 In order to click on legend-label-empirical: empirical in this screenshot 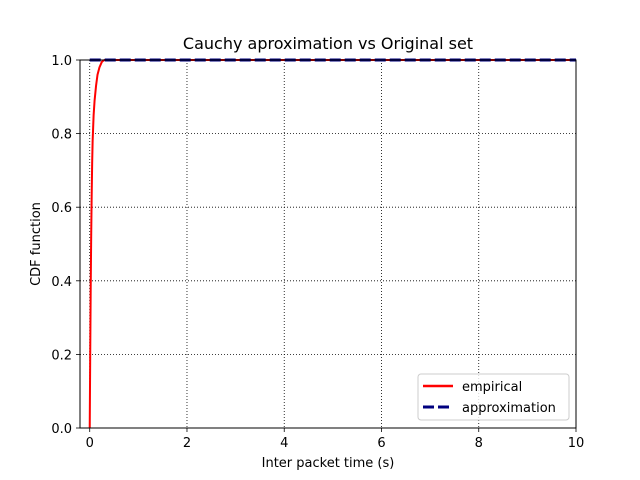, I will do `click(492, 387)`.